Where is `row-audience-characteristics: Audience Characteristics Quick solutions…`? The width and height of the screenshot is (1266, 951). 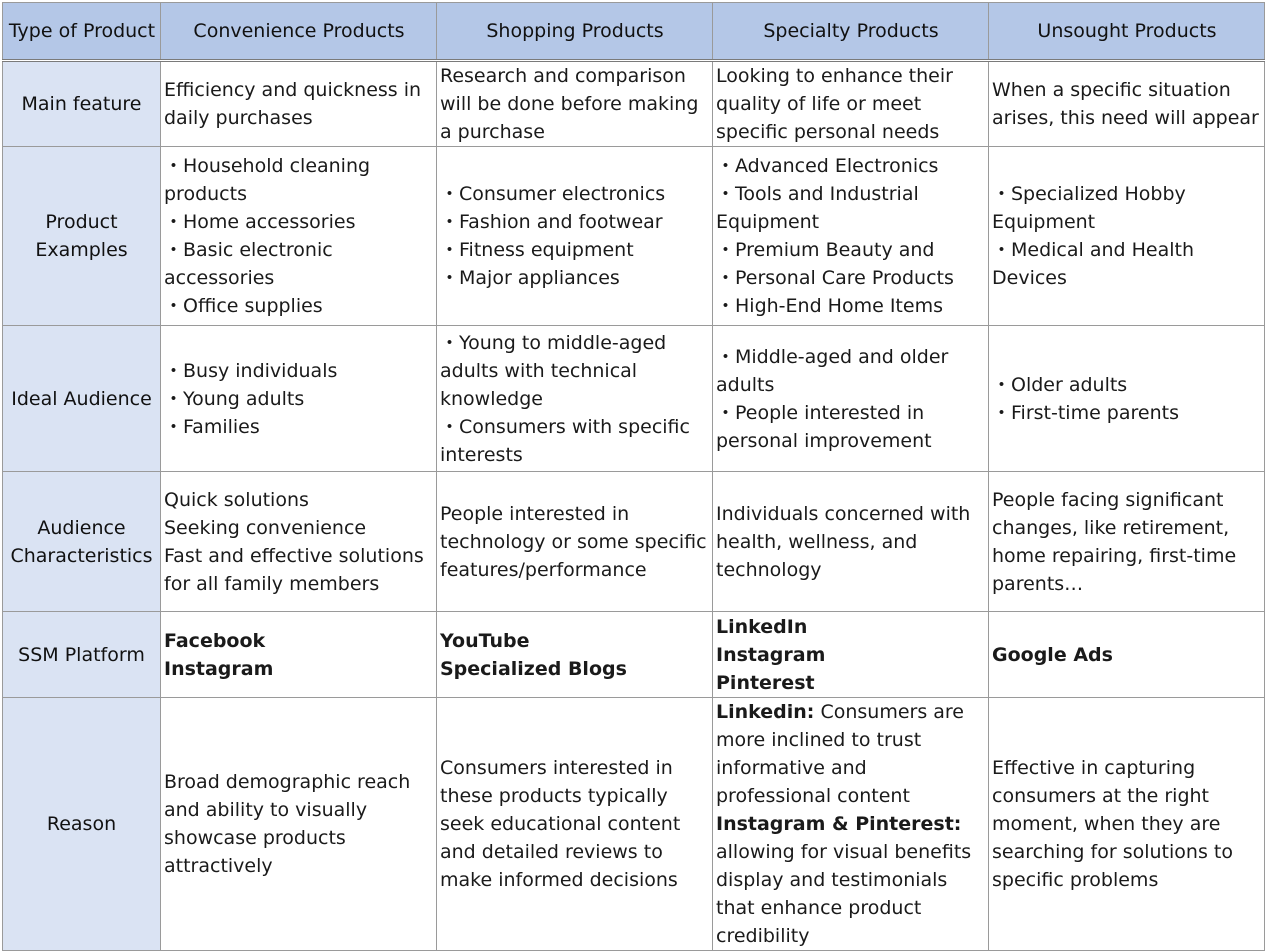
row-audience-characteristics: Audience Characteristics Quick solutions… is located at coordinates (633, 541).